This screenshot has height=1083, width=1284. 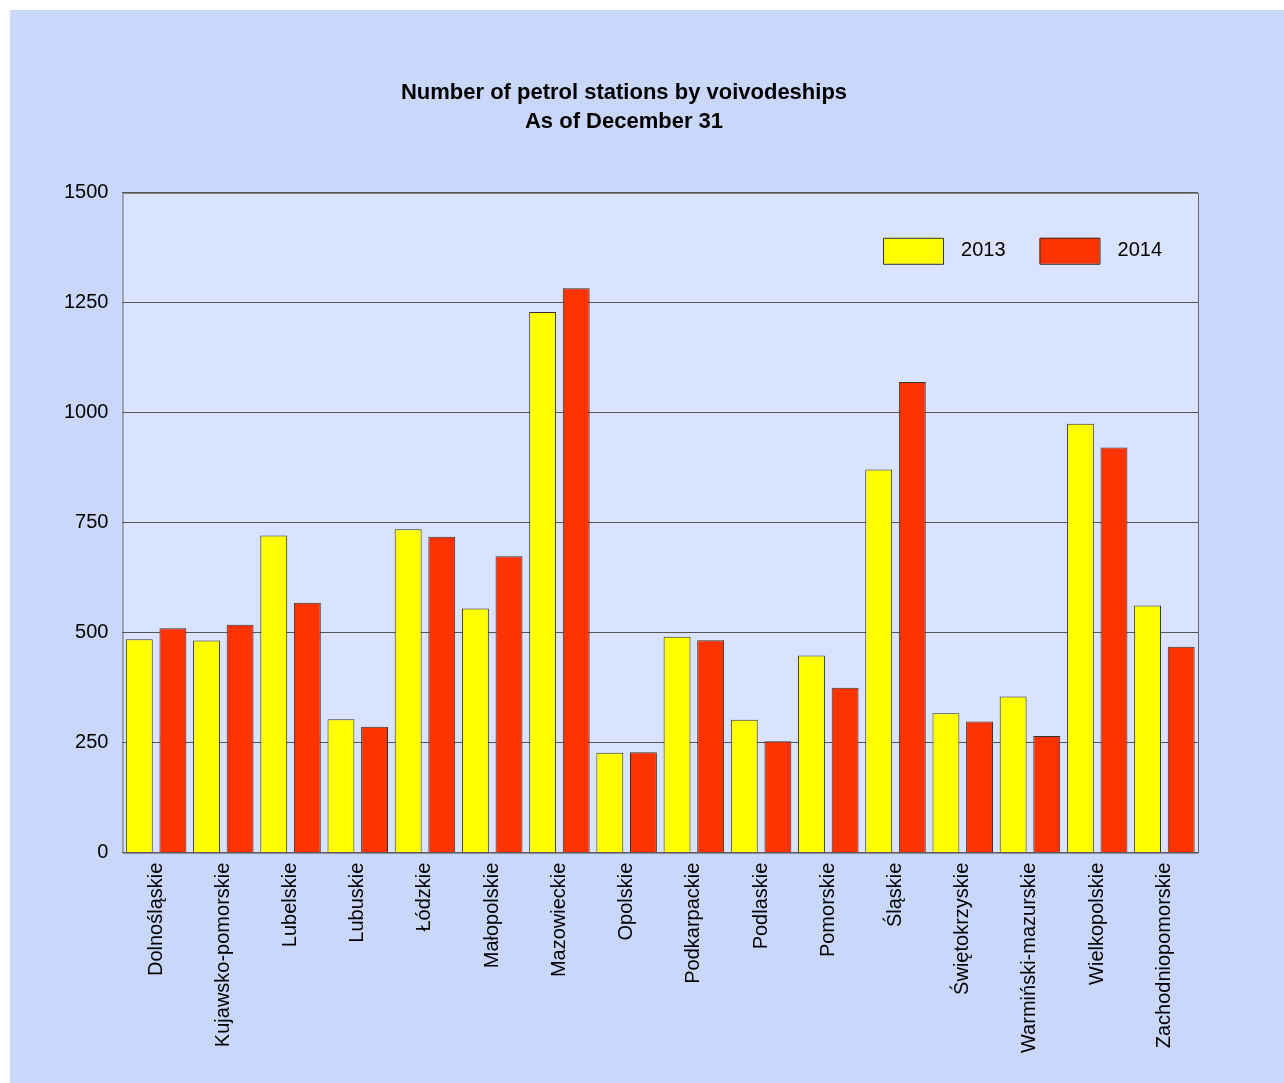 I want to click on legend-label: 2013, so click(x=983, y=249).